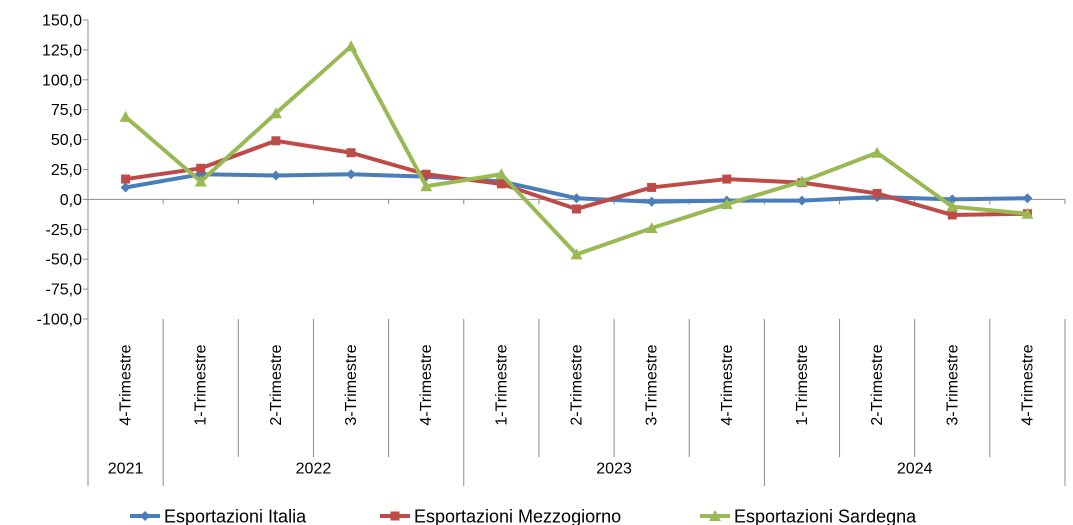 This screenshot has height=525, width=1073. What do you see at coordinates (62, 80) in the screenshot?
I see `y-tick-label: 100,0` at bounding box center [62, 80].